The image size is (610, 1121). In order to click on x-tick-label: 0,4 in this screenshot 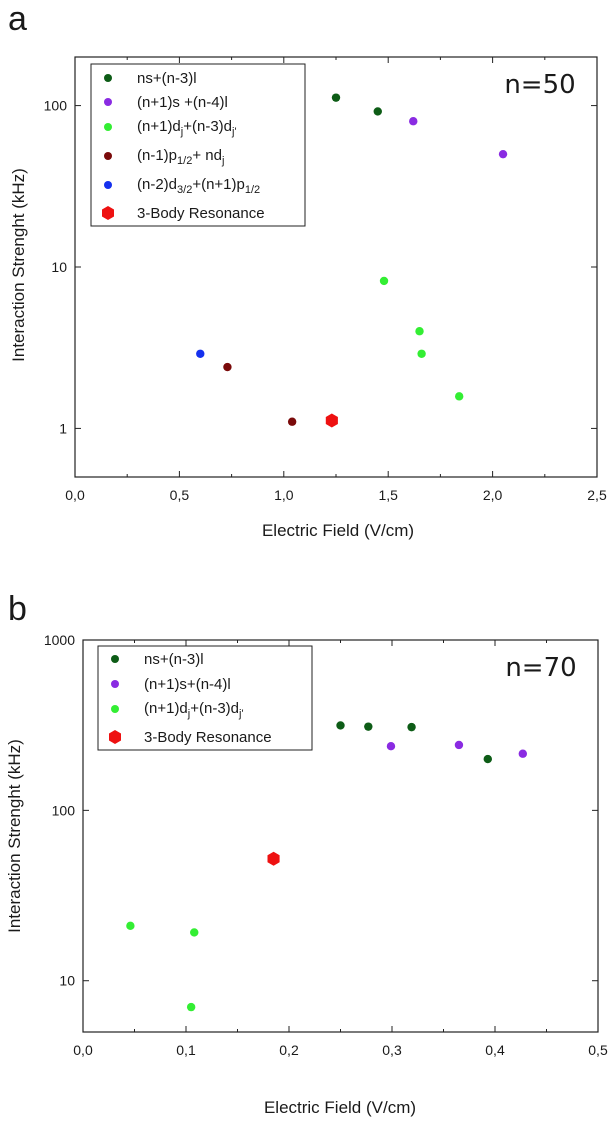, I will do `click(495, 1050)`.